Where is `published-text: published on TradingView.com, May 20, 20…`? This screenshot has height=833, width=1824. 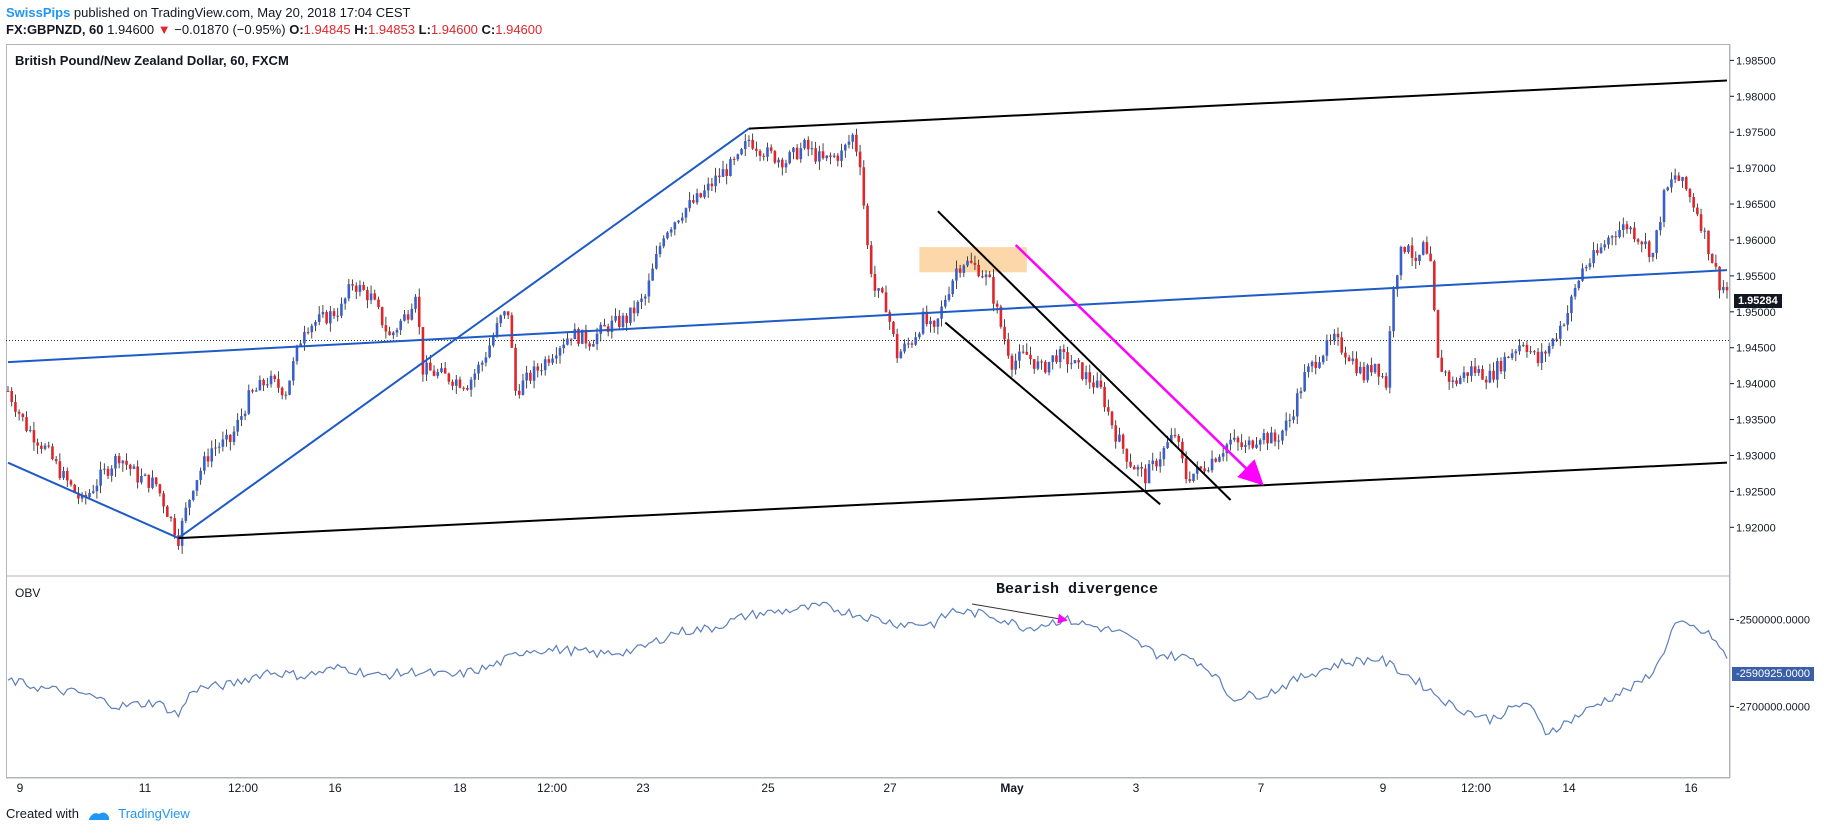
published-text: published on TradingView.com, May 20, 20… is located at coordinates (240, 12).